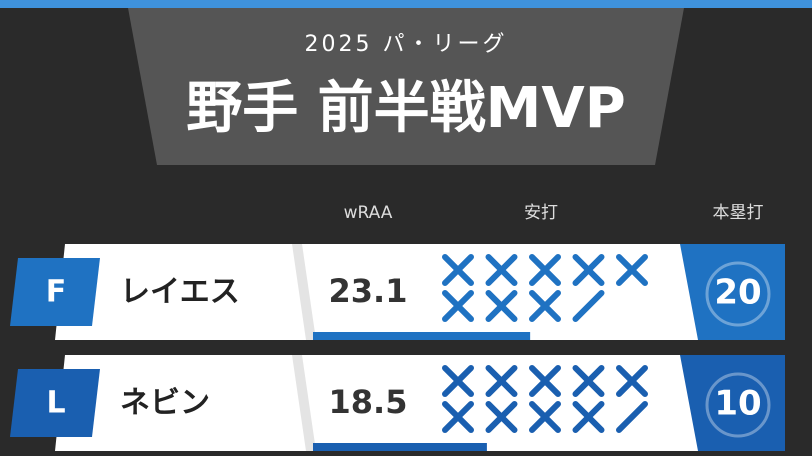 This screenshot has height=456, width=812. What do you see at coordinates (738, 213) in the screenshot?
I see `column-header: 本塁打` at bounding box center [738, 213].